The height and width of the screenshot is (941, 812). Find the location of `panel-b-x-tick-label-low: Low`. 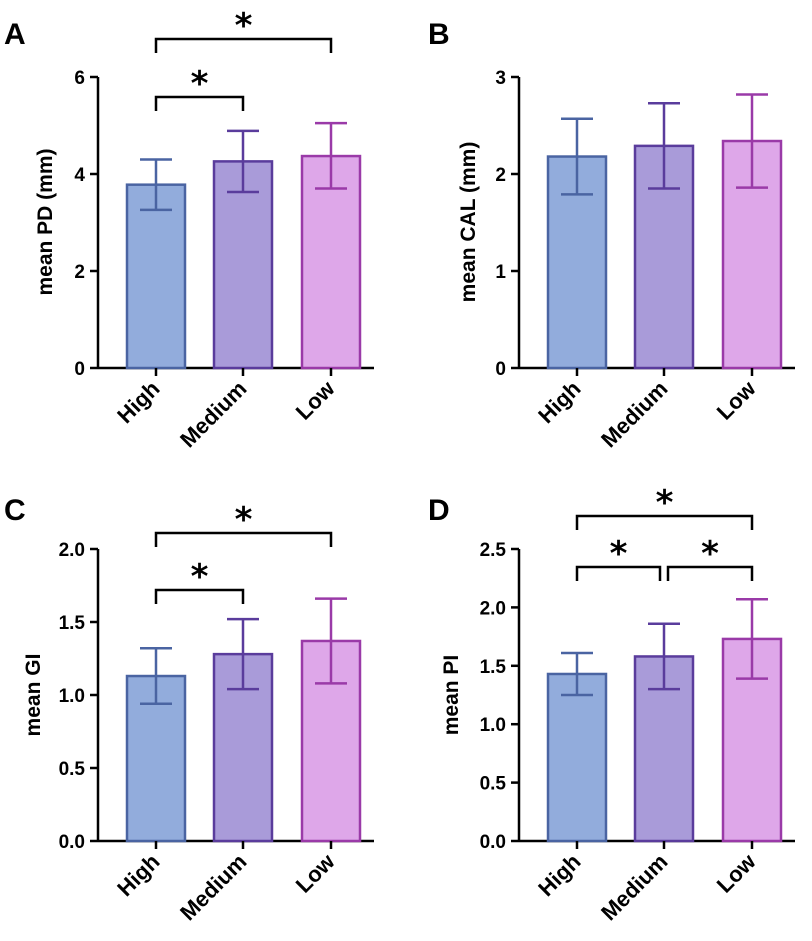

panel-b-x-tick-label-low: Low is located at coordinates (736, 399).